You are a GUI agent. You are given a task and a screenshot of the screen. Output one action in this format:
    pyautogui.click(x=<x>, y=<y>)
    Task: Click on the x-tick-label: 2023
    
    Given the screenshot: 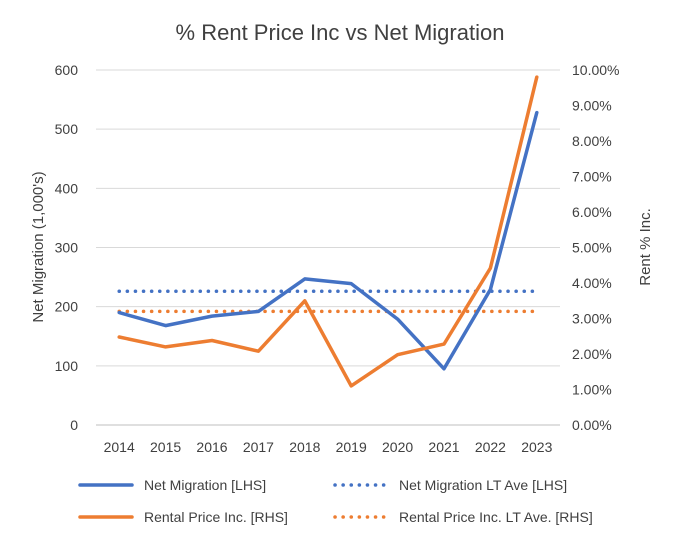 What is the action you would take?
    pyautogui.click(x=536, y=447)
    